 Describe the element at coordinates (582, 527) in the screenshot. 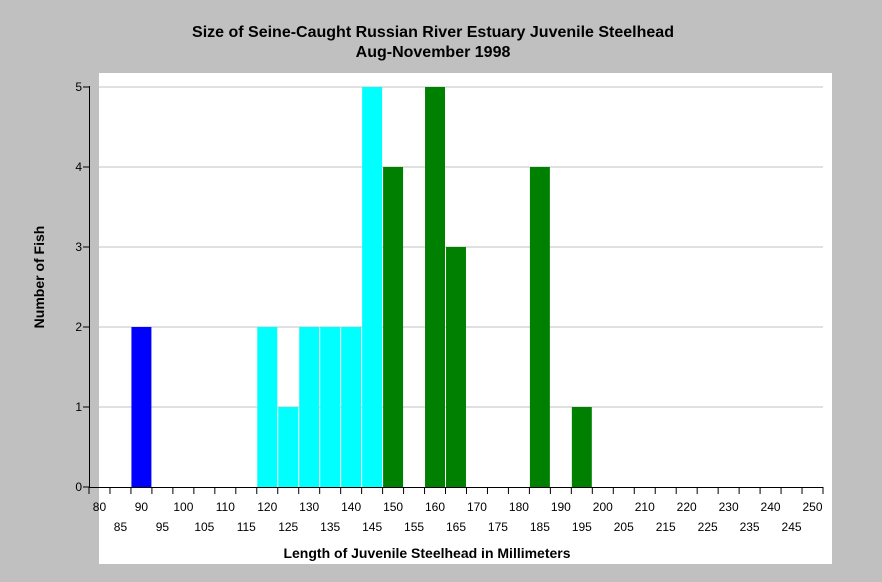

I see `x-tick-label: 195` at that location.